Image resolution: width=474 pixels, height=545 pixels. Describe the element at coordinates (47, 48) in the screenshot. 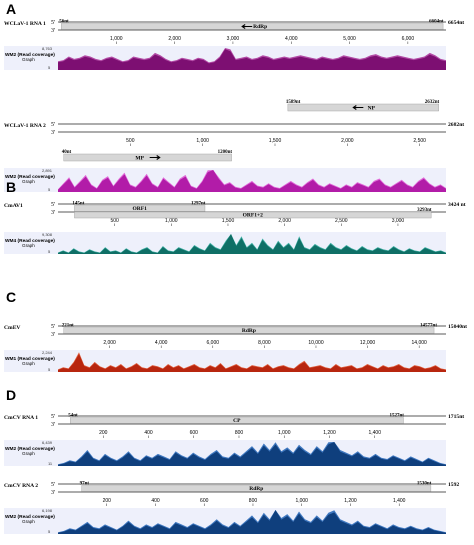

I see `track-a1-coverage-max: 8,763` at that location.